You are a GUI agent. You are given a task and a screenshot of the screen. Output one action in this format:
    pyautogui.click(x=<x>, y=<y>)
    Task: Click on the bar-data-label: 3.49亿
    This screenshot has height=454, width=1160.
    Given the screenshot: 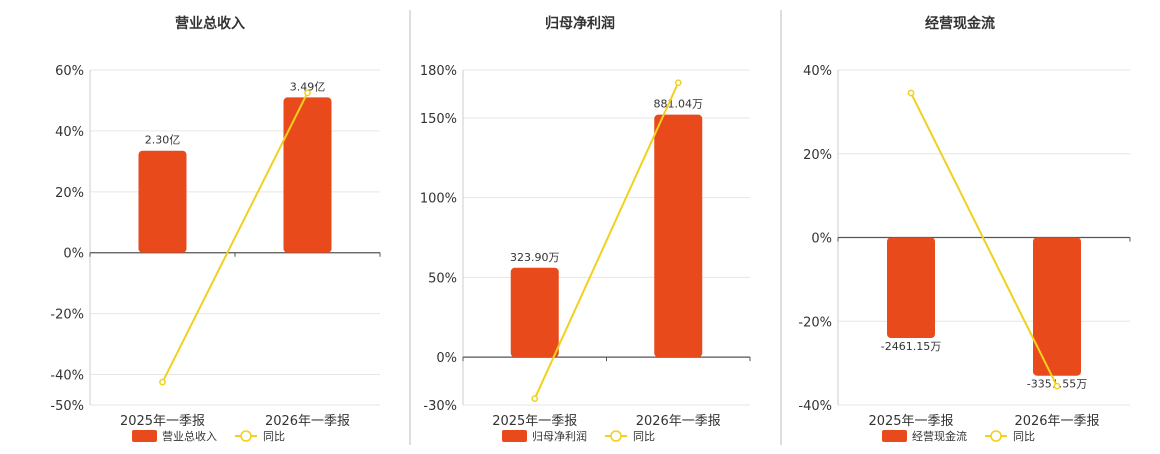 What is the action you would take?
    pyautogui.click(x=308, y=86)
    